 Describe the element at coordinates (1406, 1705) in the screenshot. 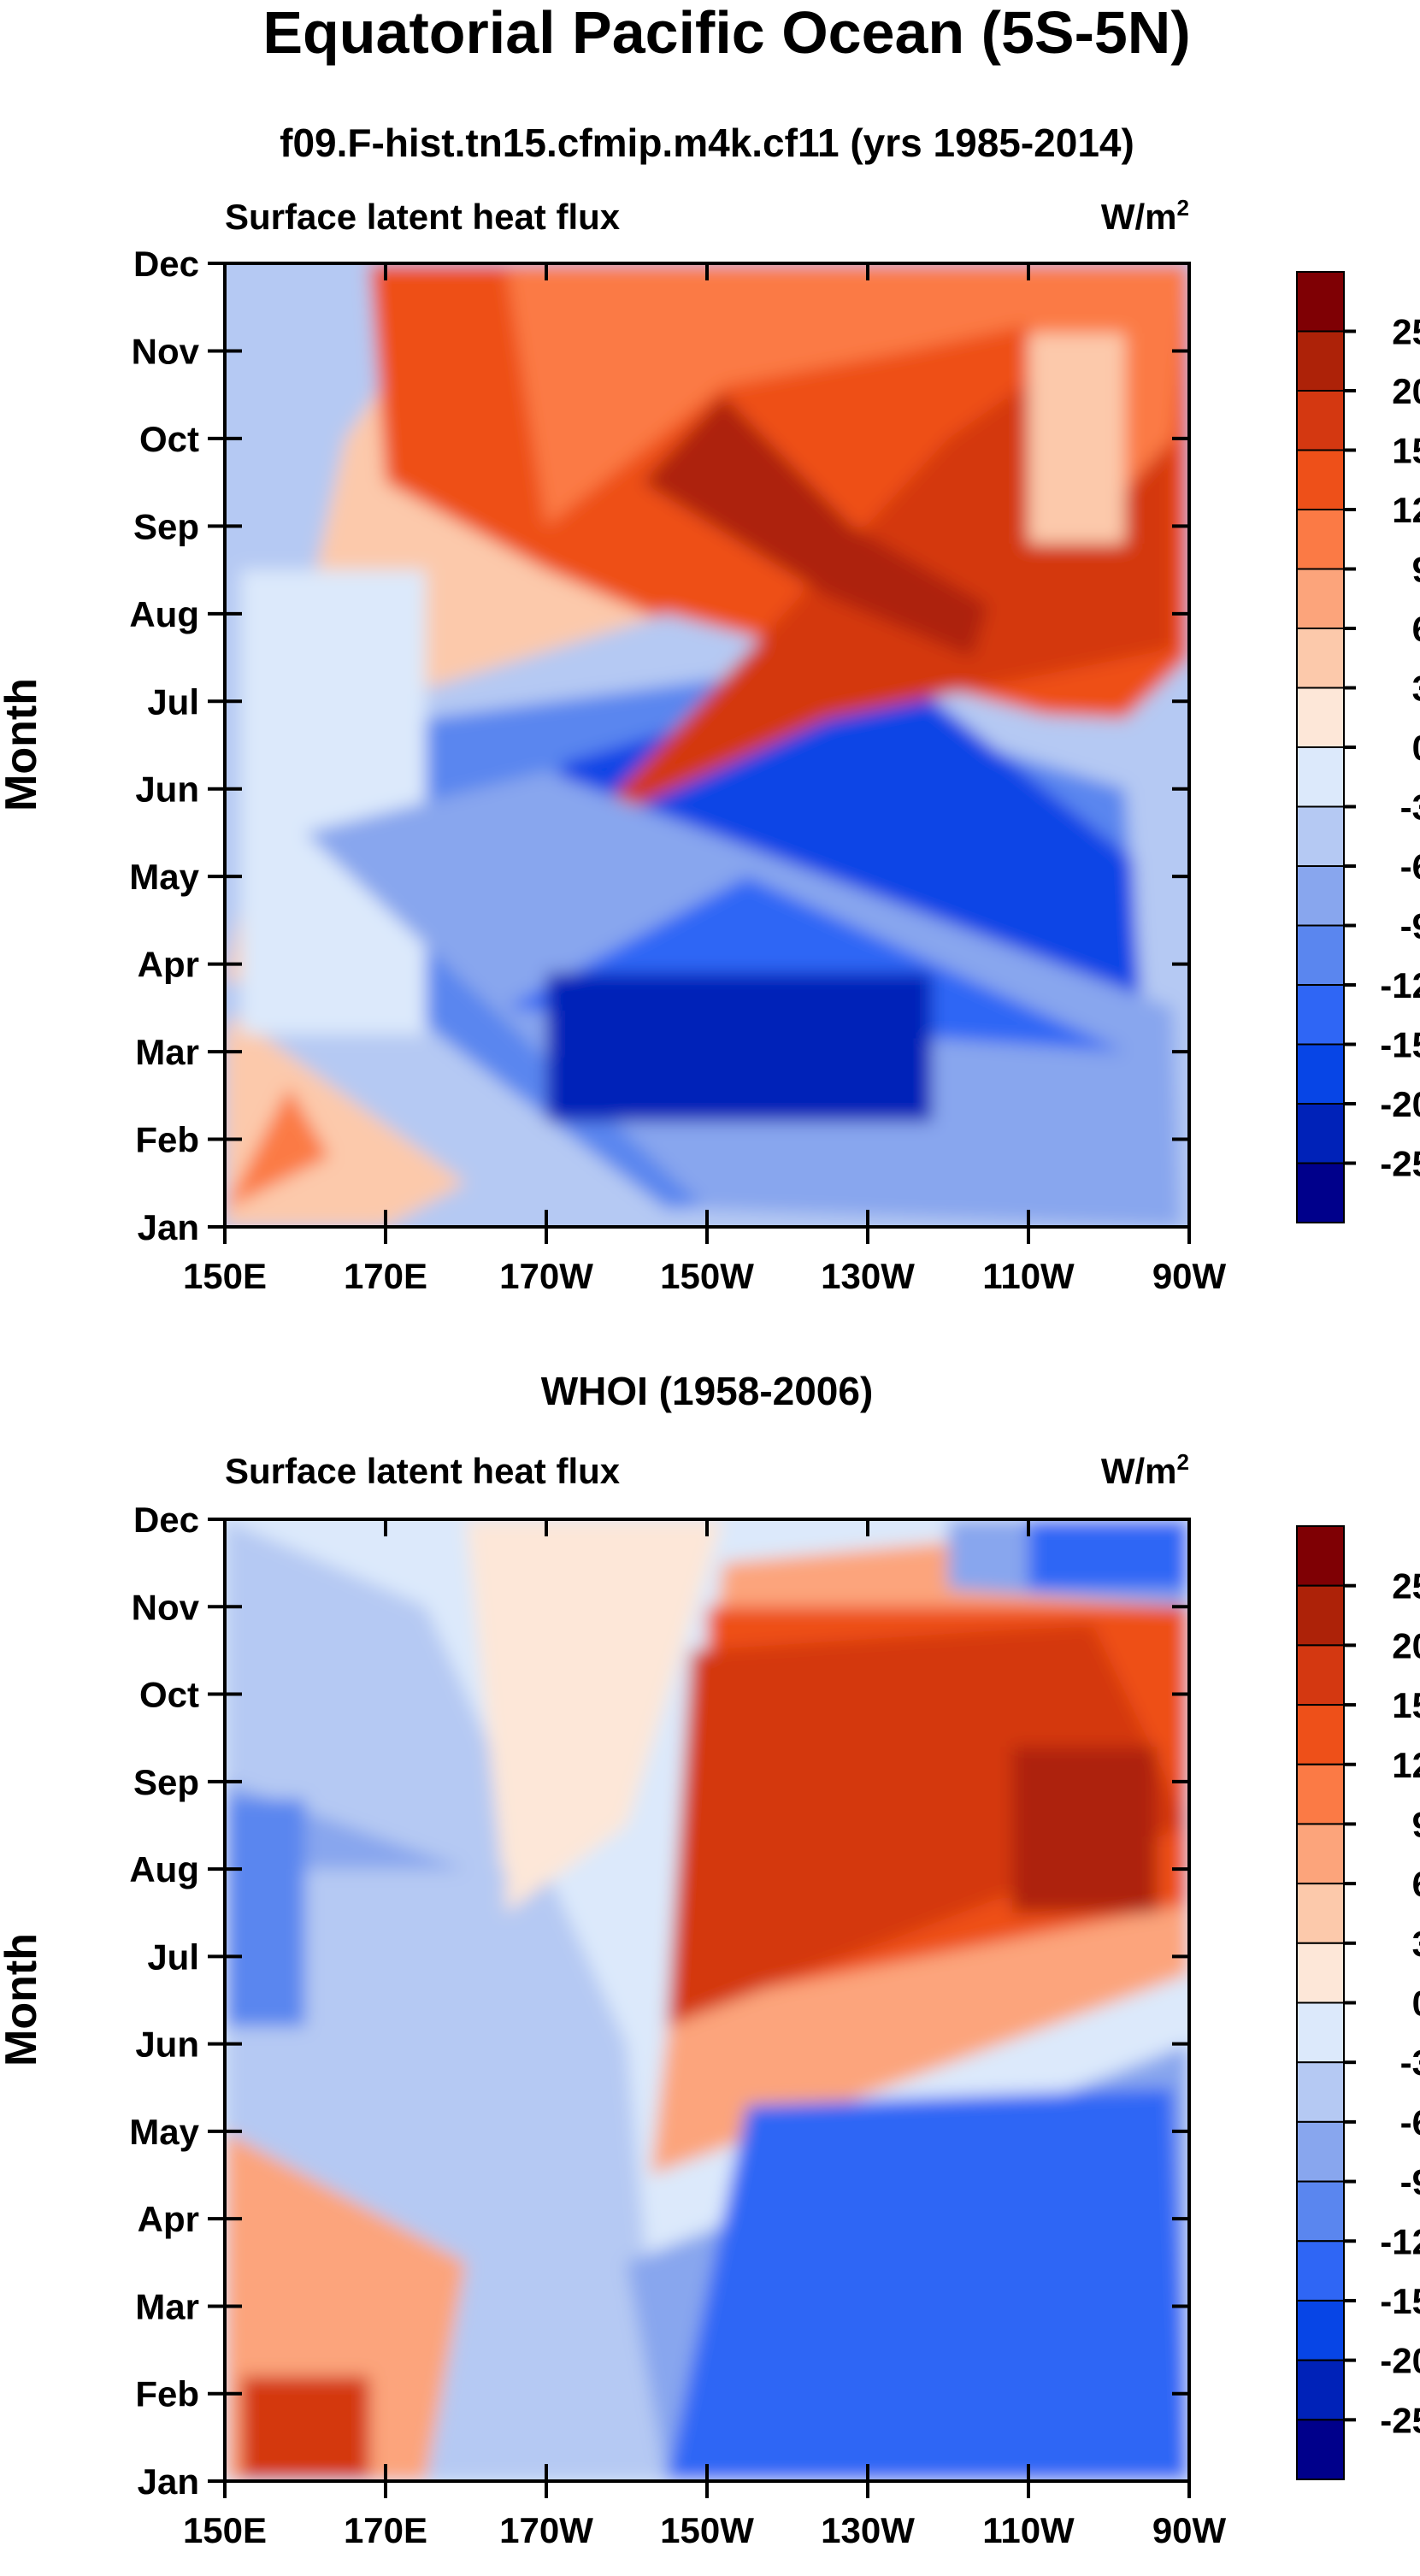

I see `colorbar-label: 15` at that location.